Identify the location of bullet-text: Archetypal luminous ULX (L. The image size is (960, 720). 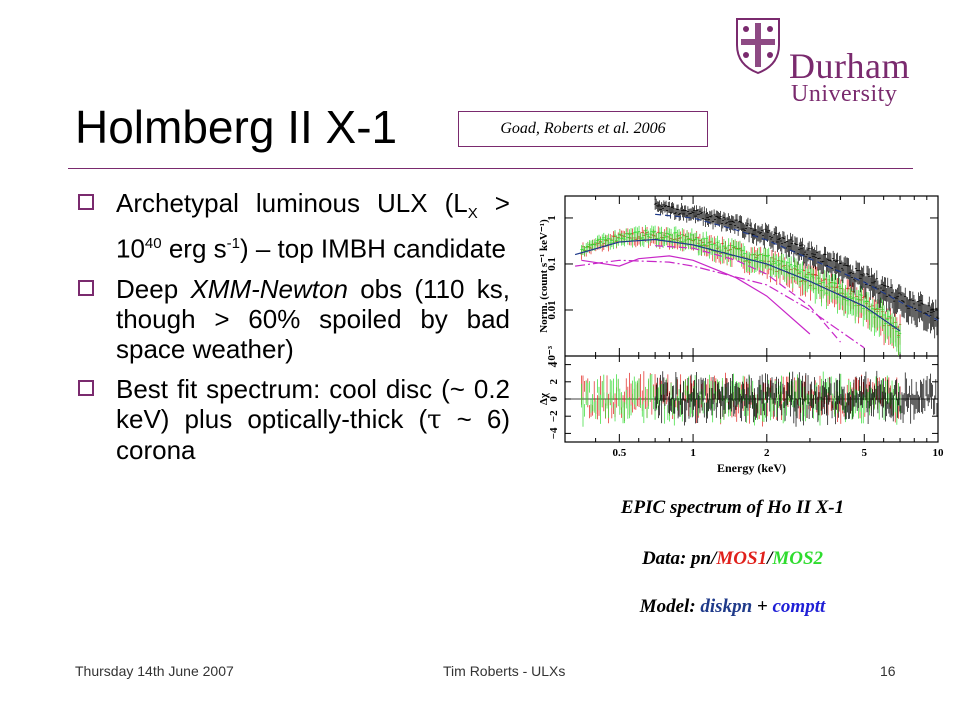
(292, 203).